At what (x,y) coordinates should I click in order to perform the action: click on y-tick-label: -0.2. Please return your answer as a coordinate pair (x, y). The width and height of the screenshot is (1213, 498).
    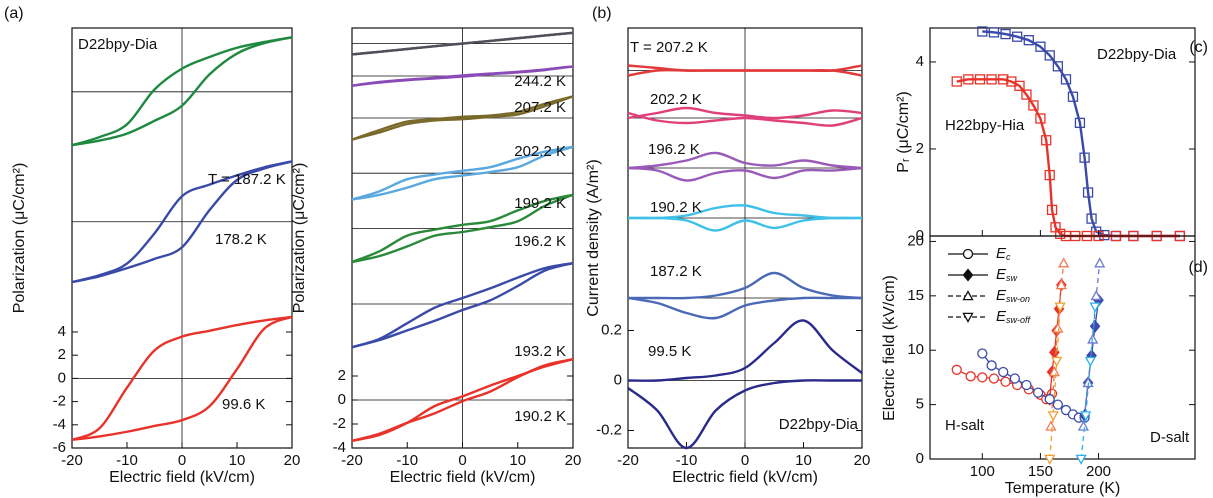
    Looking at the image, I should click on (609, 429).